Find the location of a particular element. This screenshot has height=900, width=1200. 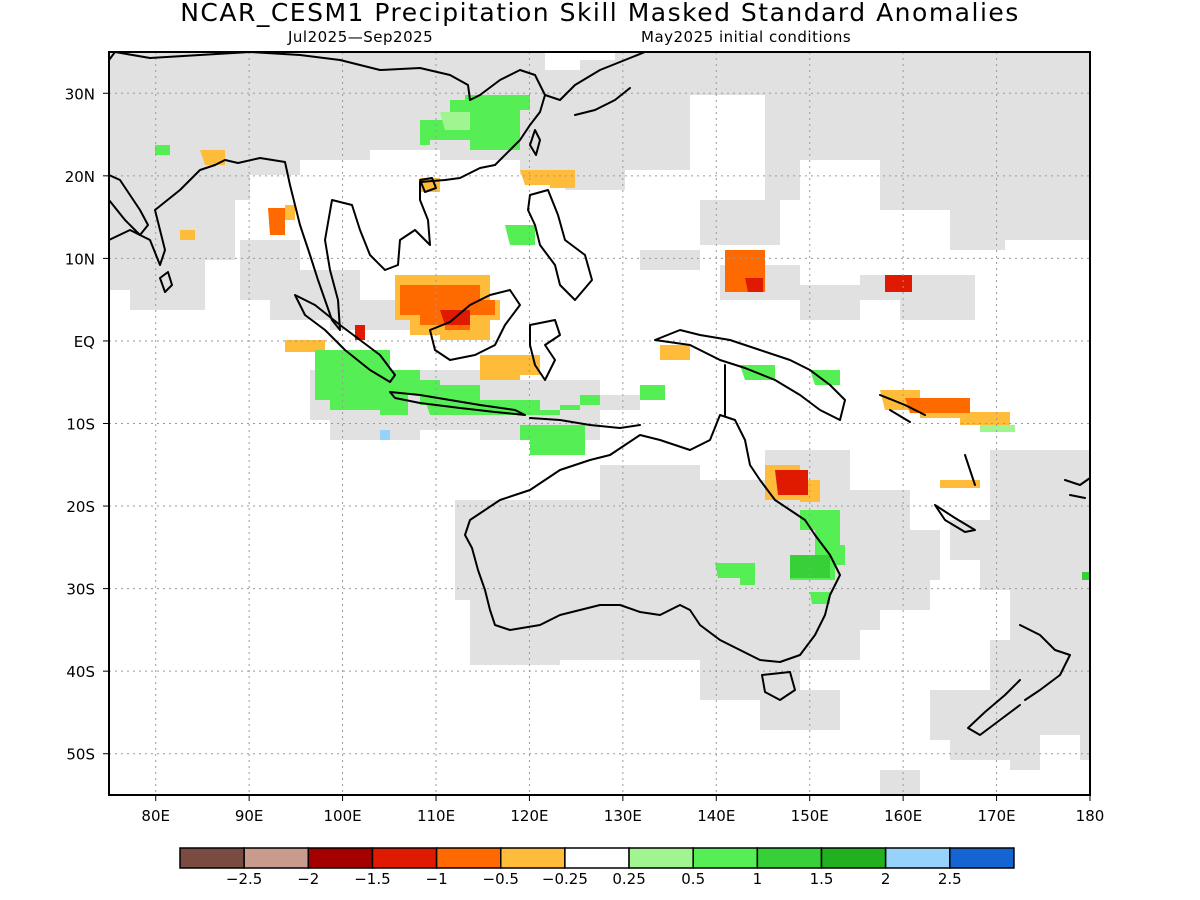

colorbar-label: −0.25 is located at coordinates (565, 879).